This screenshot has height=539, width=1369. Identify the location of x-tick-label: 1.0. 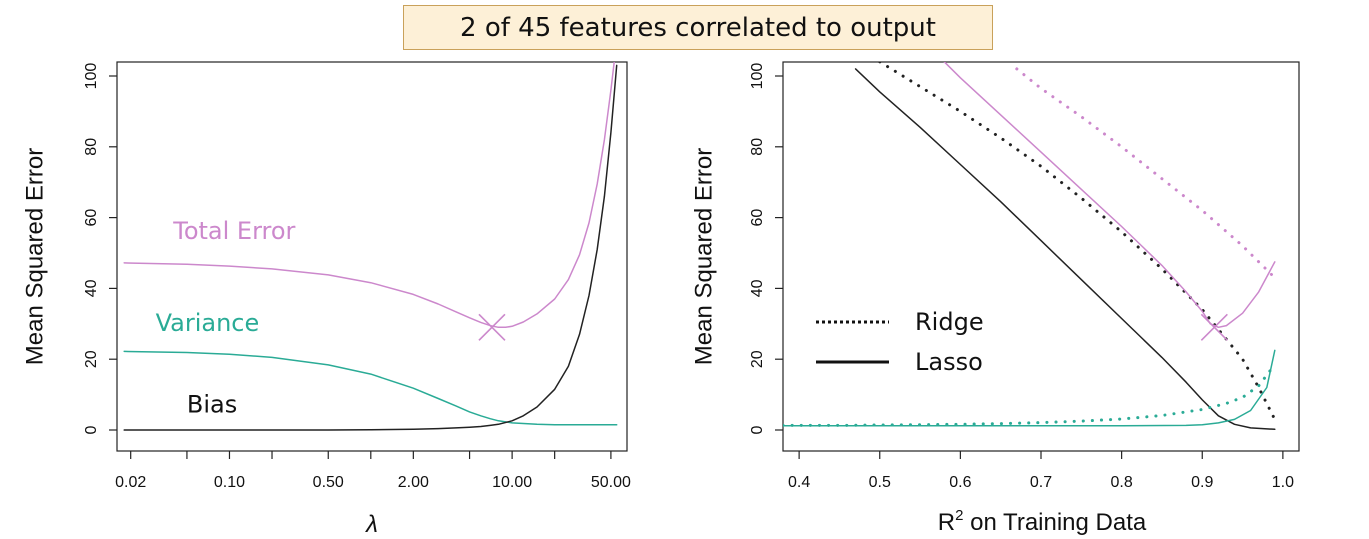
(1283, 482).